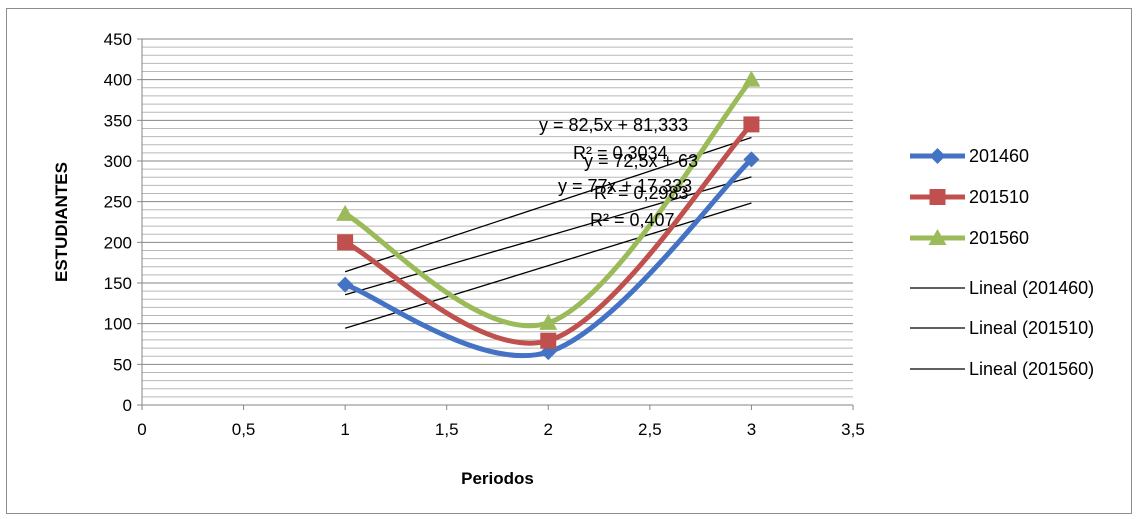 This screenshot has width=1140, height=519. I want to click on y-tick-label: 350, so click(118, 120).